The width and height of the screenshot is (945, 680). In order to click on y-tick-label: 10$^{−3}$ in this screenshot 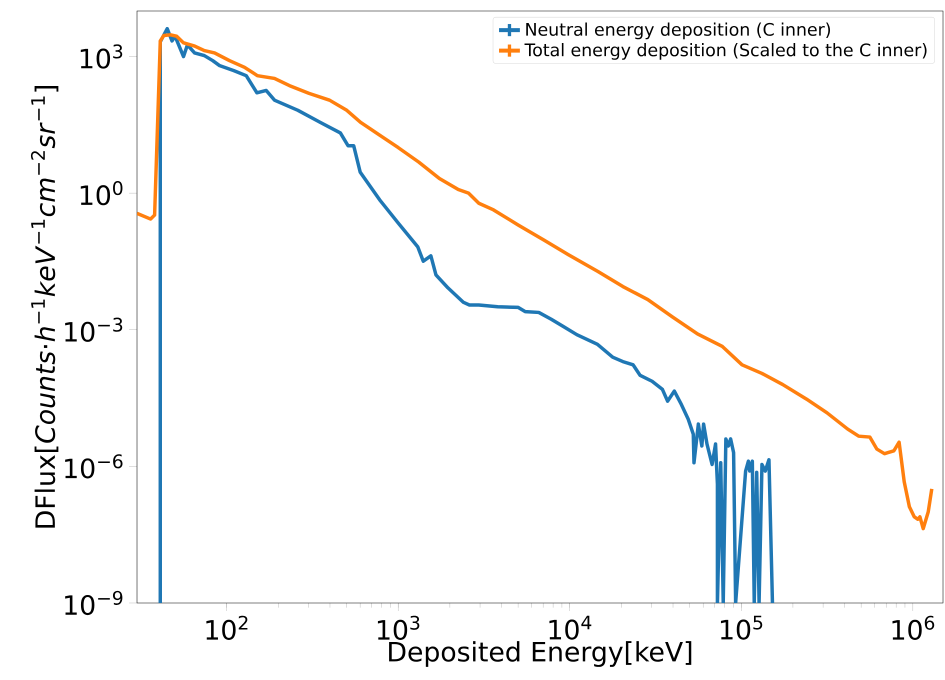, I will do `click(93, 330)`.